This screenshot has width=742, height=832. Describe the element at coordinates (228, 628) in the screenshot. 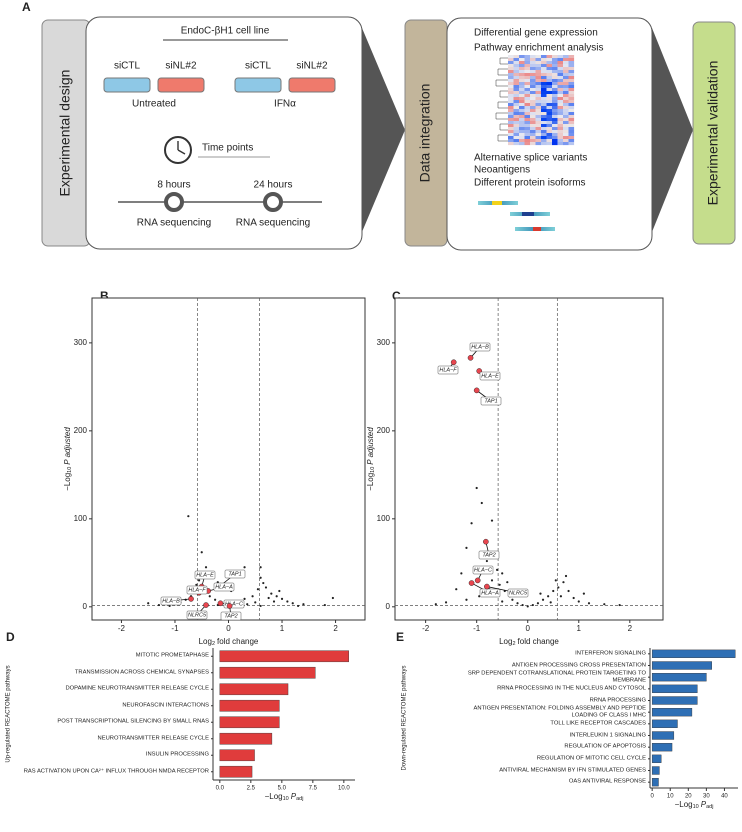

I see `x-tick-label: 0` at that location.